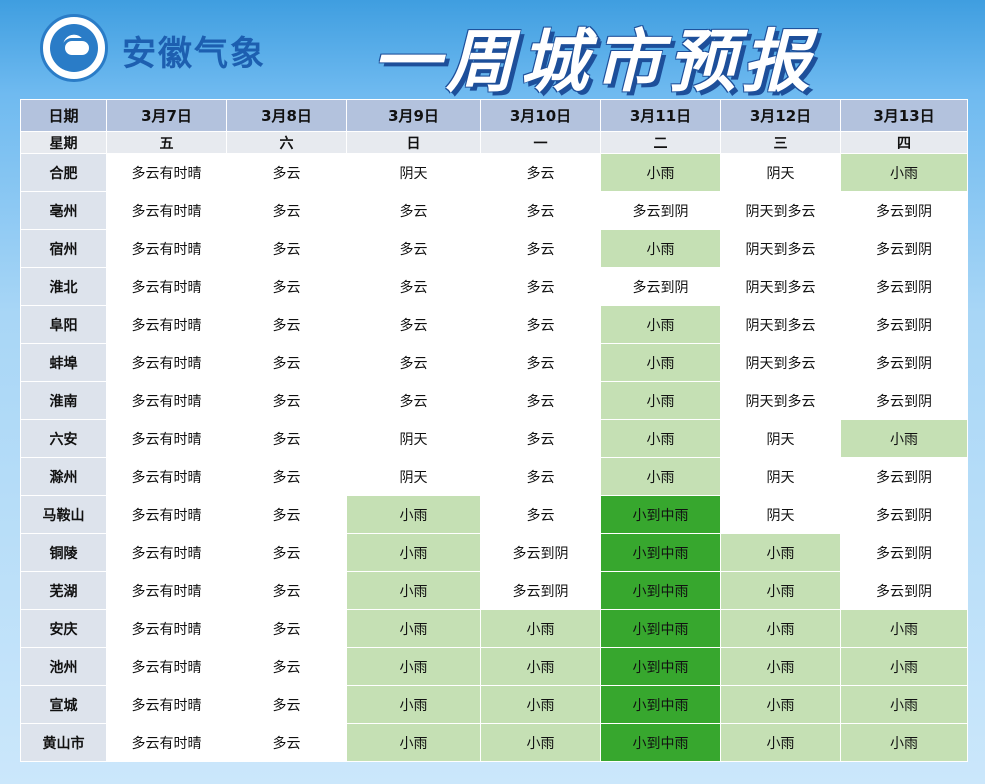  What do you see at coordinates (63, 115) in the screenshot?
I see `date-label: 日期` at bounding box center [63, 115].